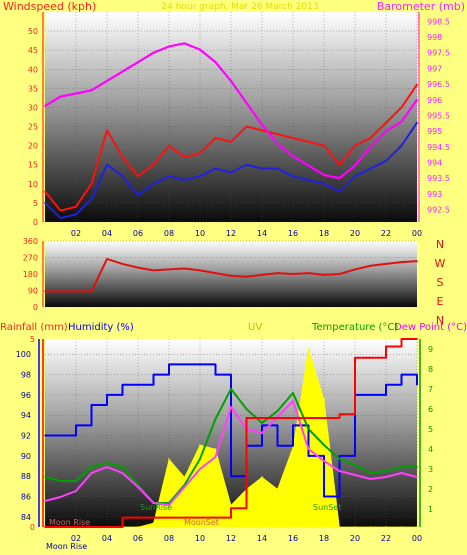  I want to click on bottom-x-ticks: 02 04 06 08 10 12 14 16 18 20 22 00, so click(246, 538).